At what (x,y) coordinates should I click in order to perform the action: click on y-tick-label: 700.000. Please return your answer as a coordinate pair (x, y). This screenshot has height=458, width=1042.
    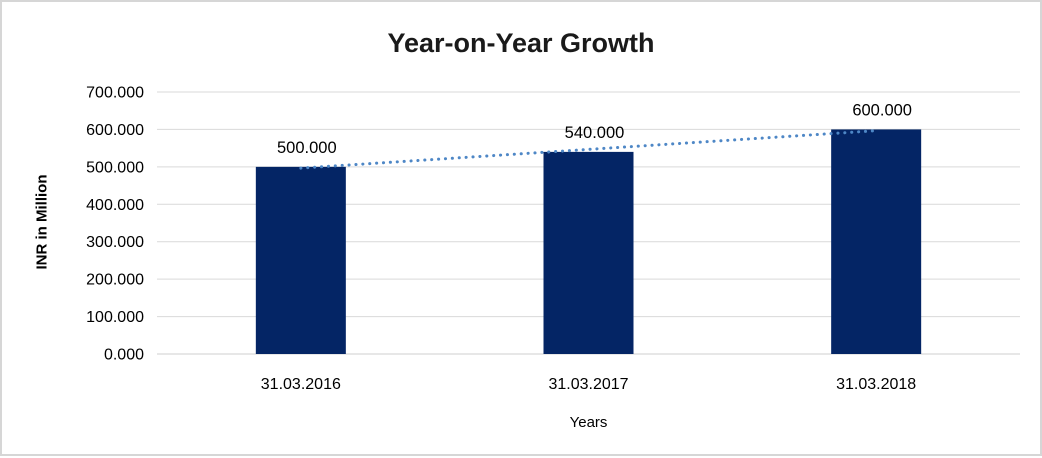
    Looking at the image, I should click on (115, 93).